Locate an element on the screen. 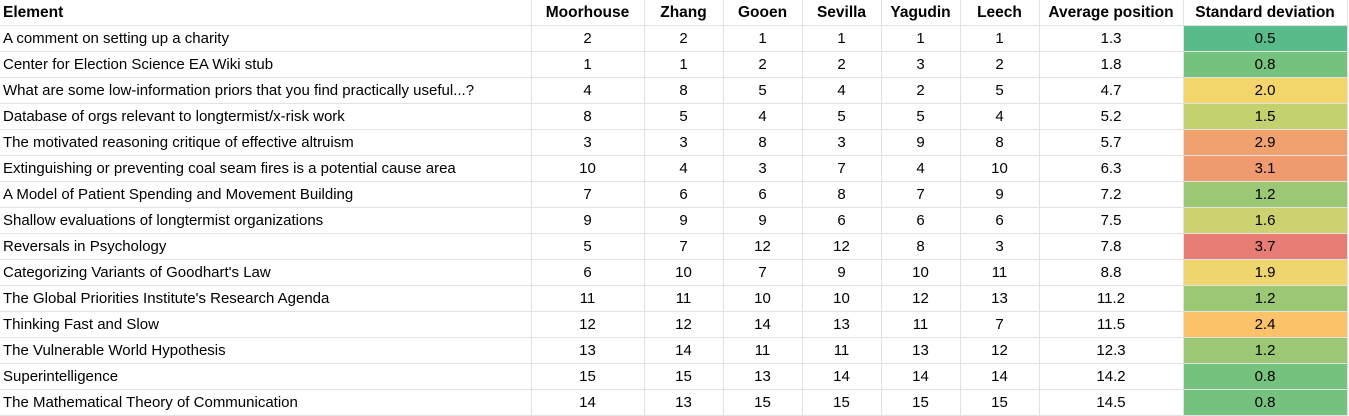  cell-yagudin: 11 is located at coordinates (920, 324).